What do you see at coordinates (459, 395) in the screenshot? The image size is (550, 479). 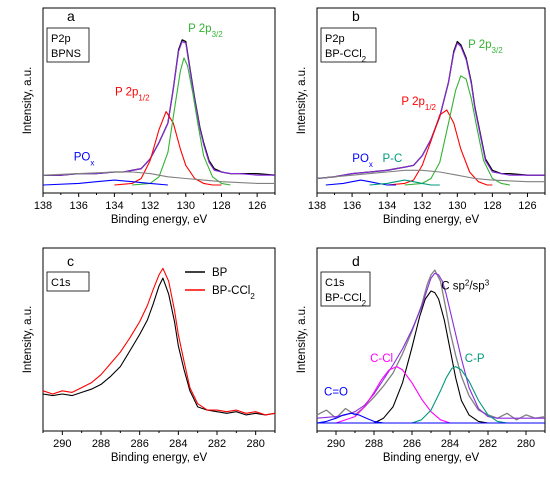 I see `series-line-c-p` at bounding box center [459, 395].